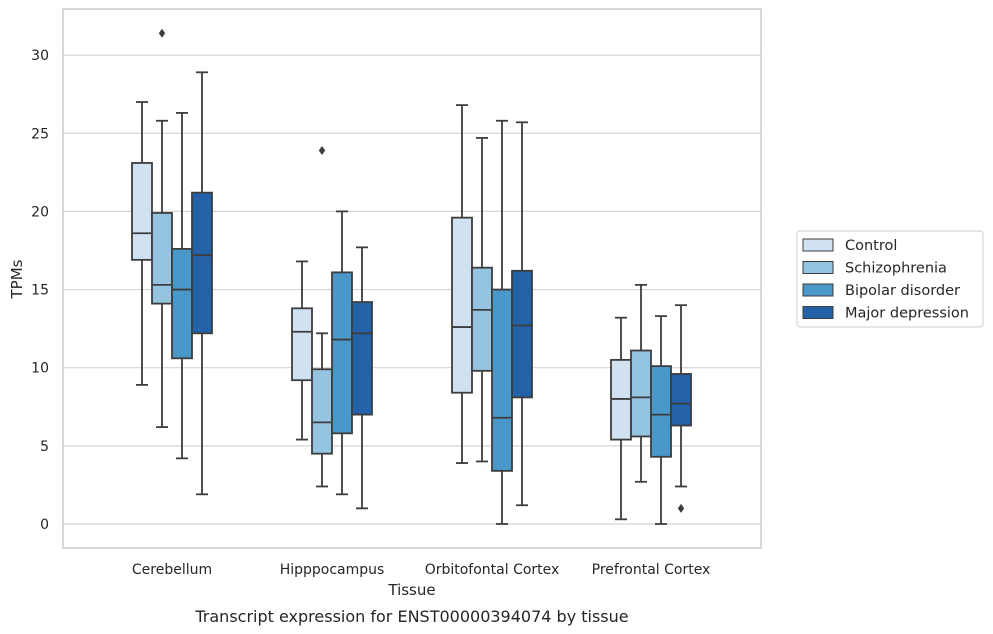  What do you see at coordinates (902, 291) in the screenshot?
I see `legend-label: Bipolar disorder` at bounding box center [902, 291].